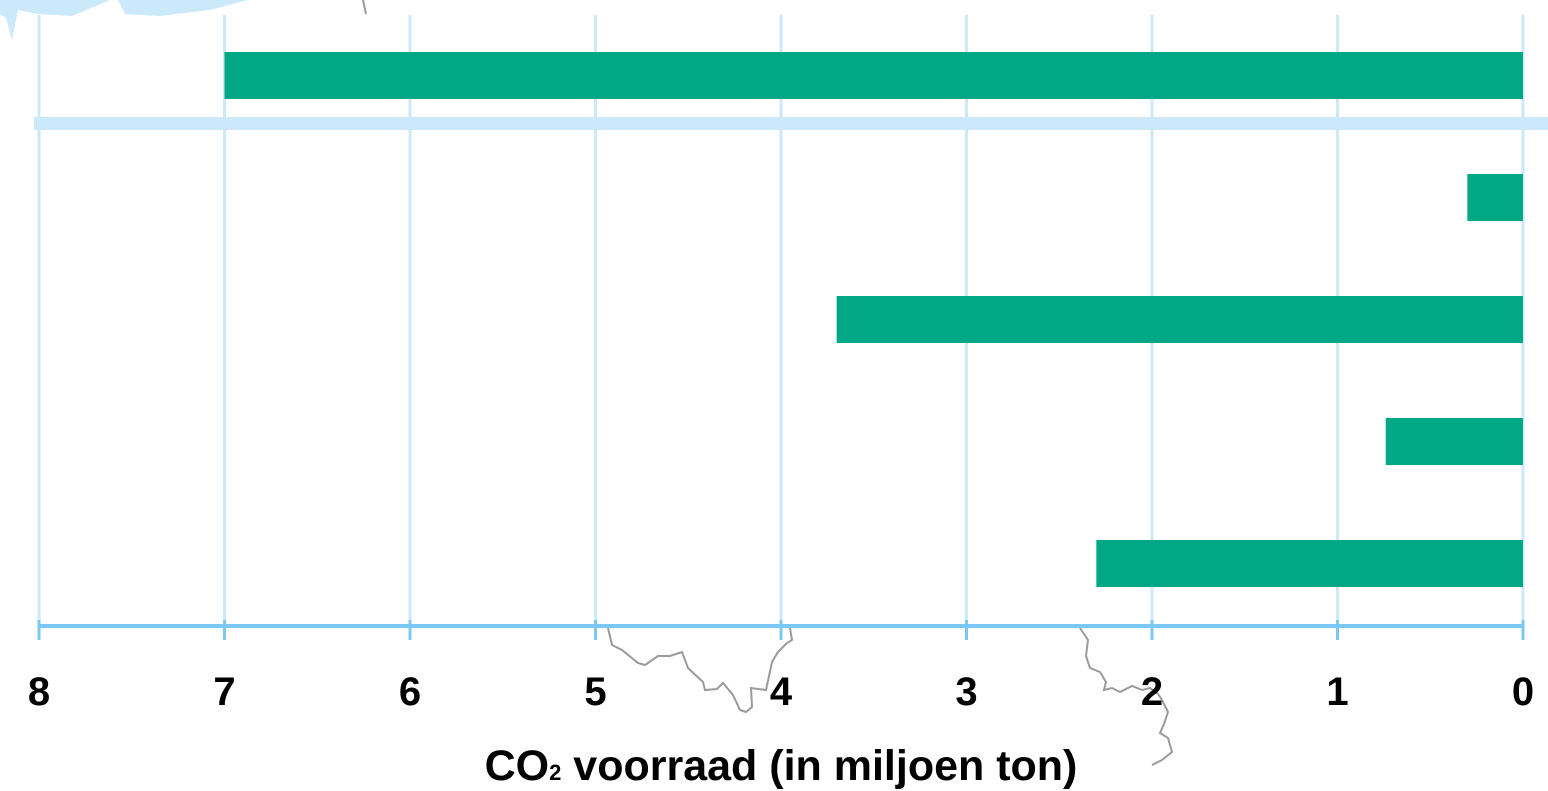 Image resolution: width=1548 pixels, height=791 pixels. I want to click on x-tick-labels: 8 7 6 5 4 3 2 1 0, so click(781, 692).